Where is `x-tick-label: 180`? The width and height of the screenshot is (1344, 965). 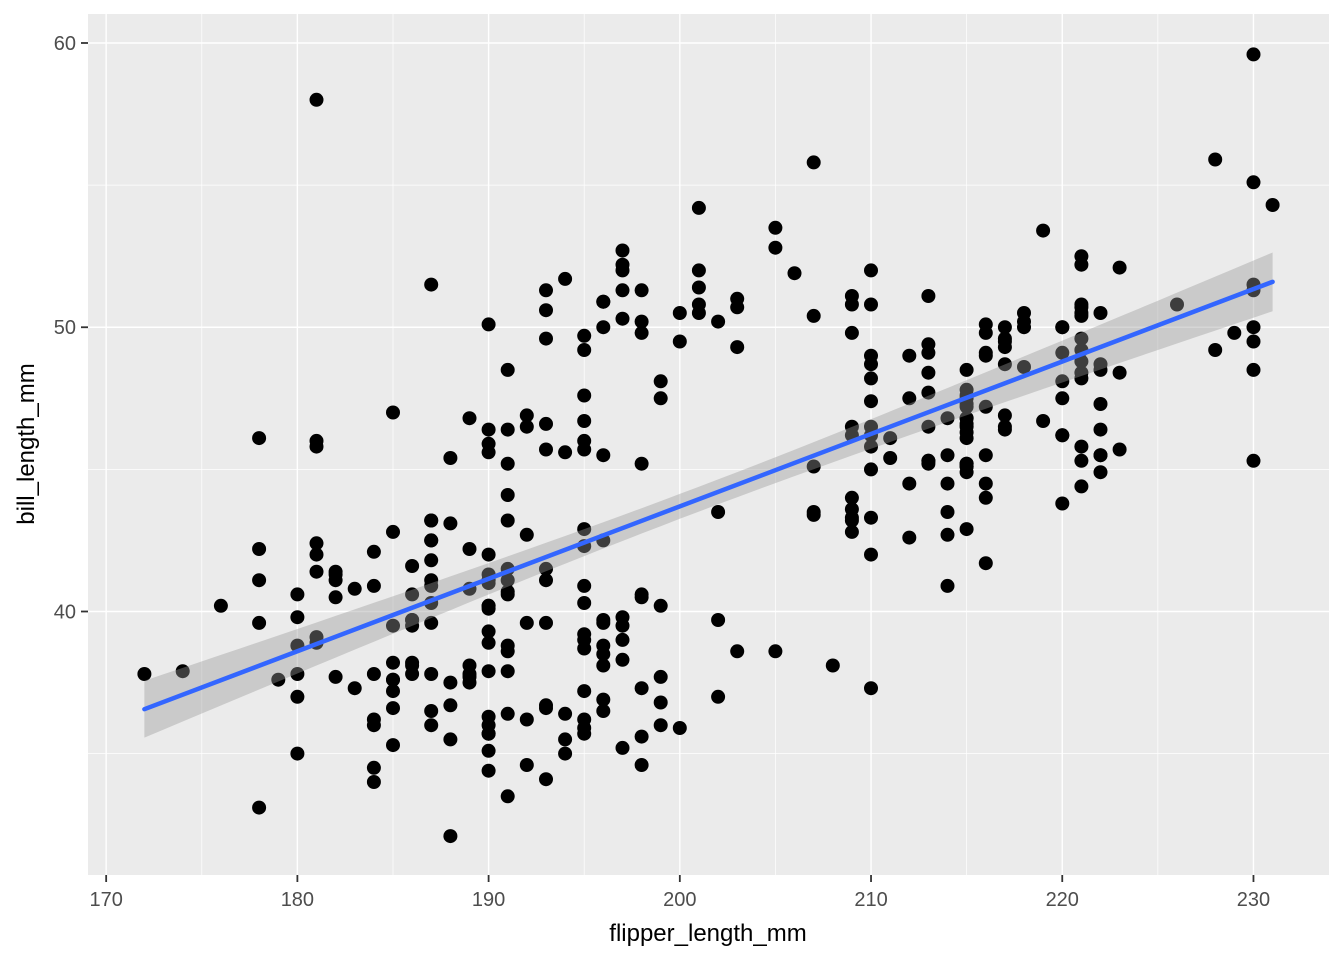
x-tick-label: 180 is located at coordinates (297, 900).